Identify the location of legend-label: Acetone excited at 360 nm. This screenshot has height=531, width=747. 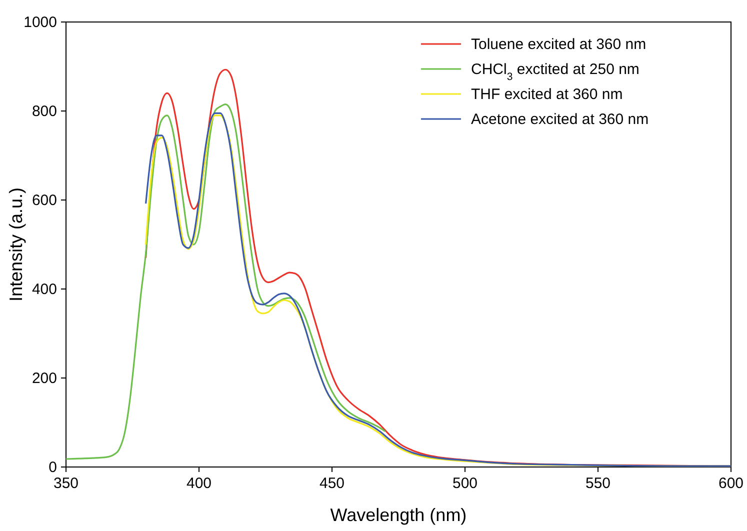
(560, 119).